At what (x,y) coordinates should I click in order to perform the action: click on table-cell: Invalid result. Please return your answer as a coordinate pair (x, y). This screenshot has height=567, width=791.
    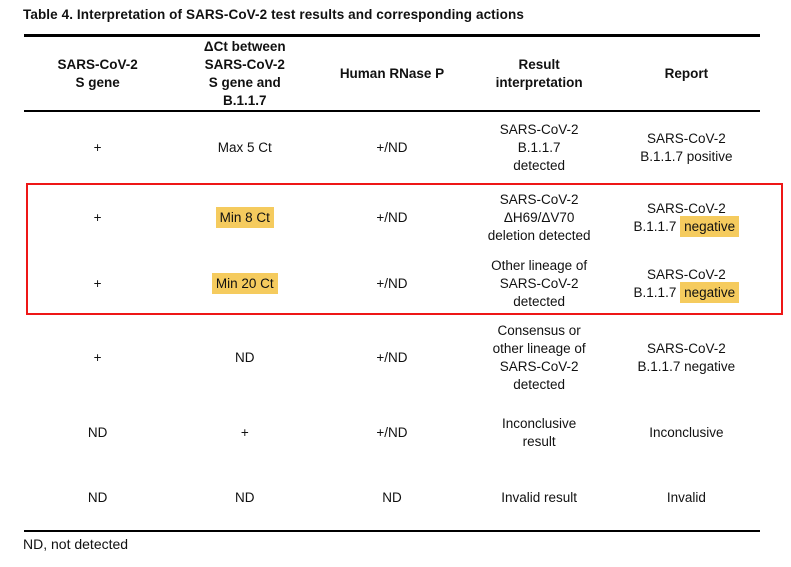
    Looking at the image, I should click on (539, 497).